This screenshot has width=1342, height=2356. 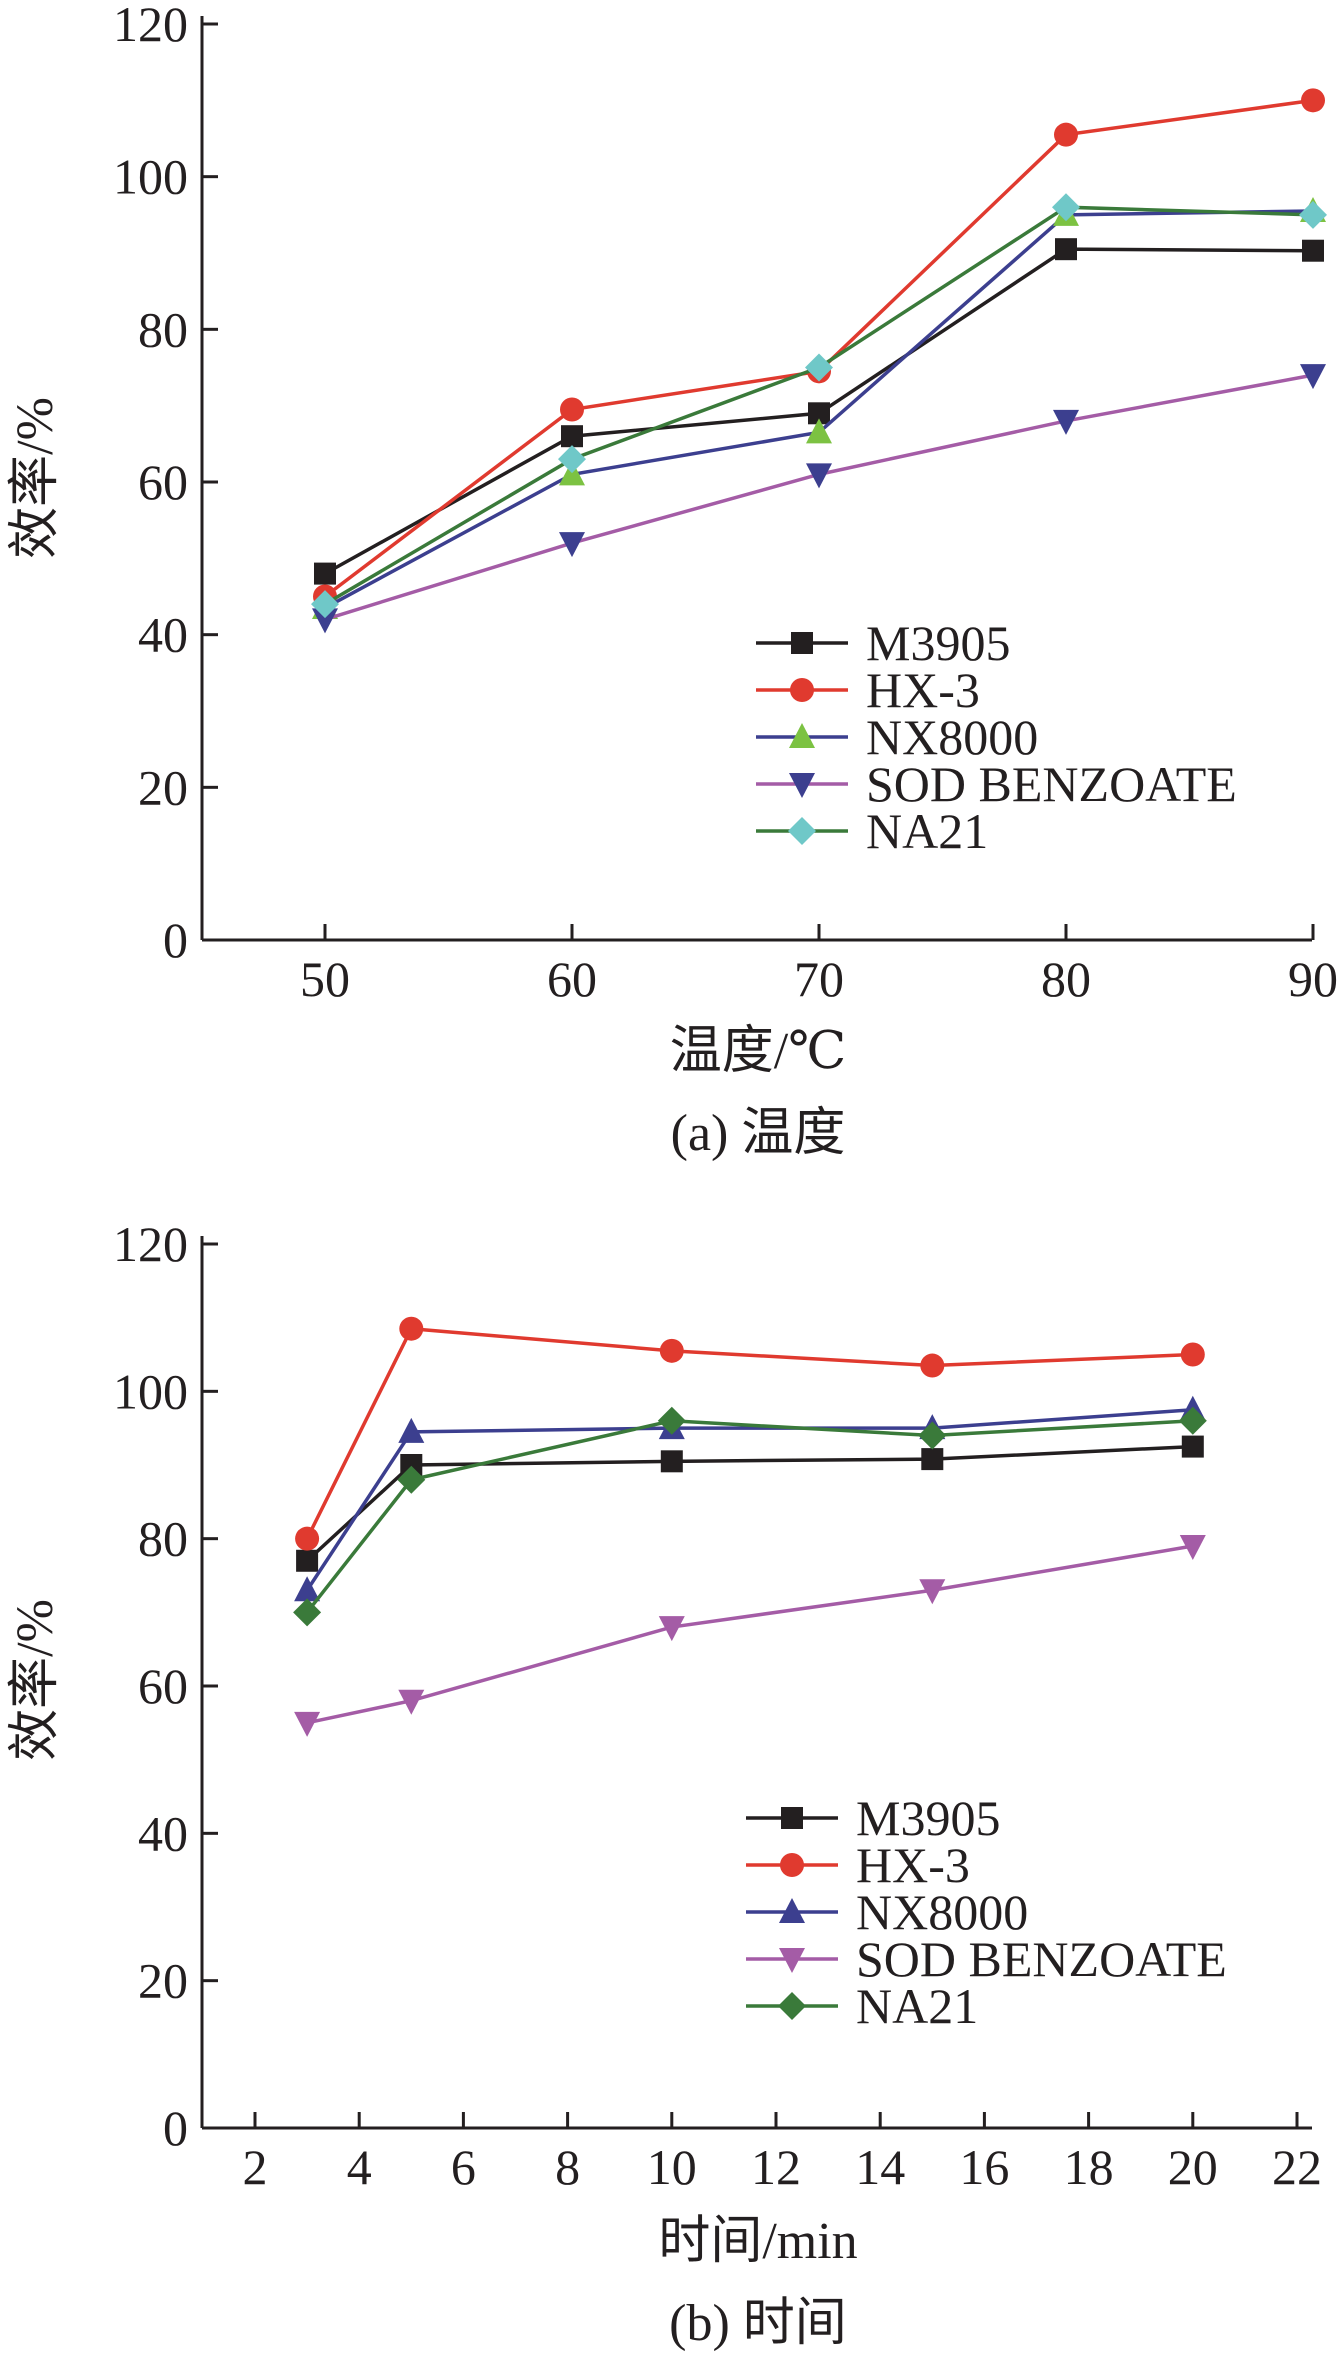 I want to click on x-tick-label: 8, so click(x=567, y=2167).